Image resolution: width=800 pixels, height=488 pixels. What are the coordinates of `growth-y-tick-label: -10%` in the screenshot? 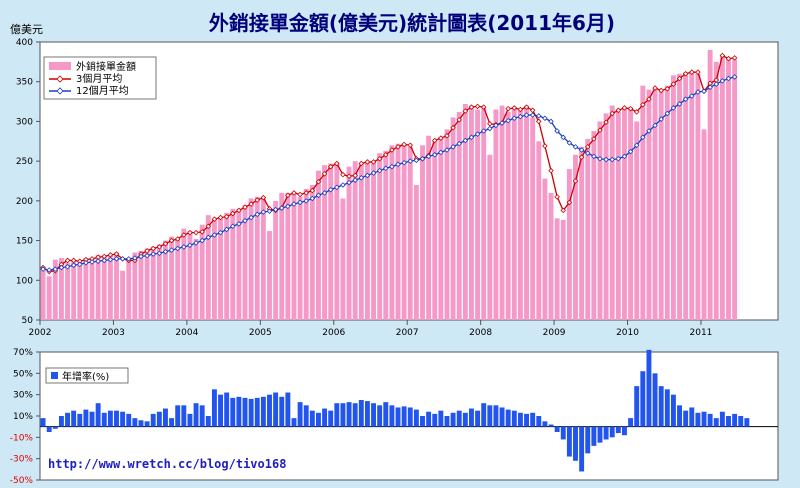 It's located at (22, 438).